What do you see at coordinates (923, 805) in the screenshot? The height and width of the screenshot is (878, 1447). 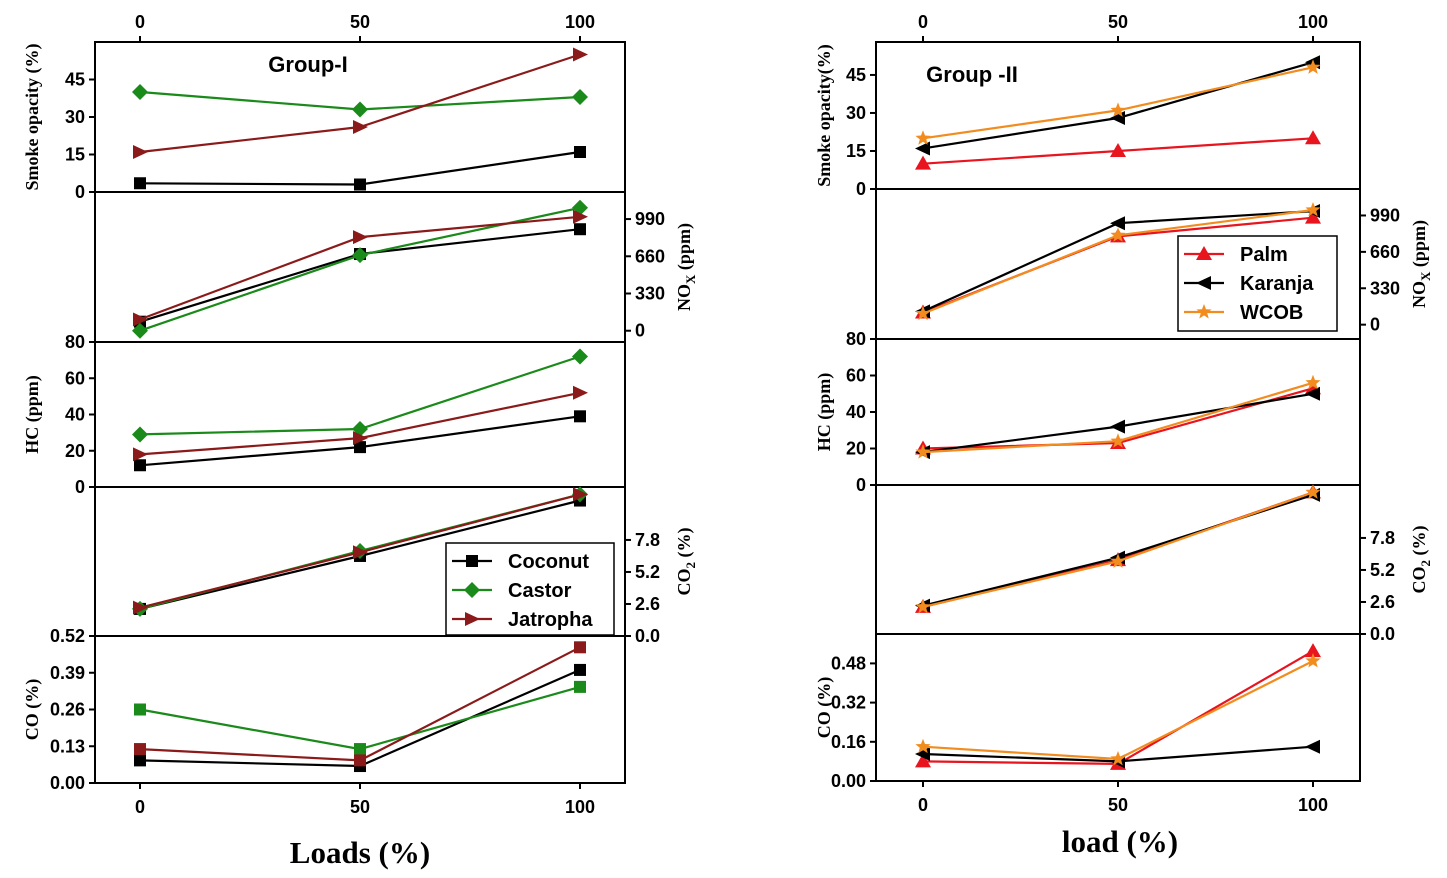 I see `x-tick-label-bottom: 0` at bounding box center [923, 805].